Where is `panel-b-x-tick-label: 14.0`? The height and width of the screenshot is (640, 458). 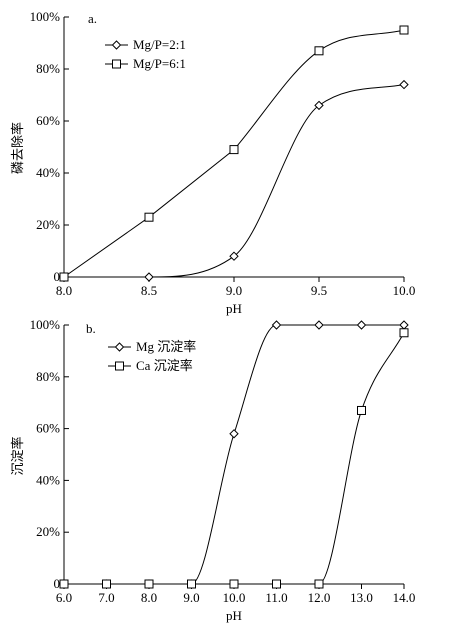
panel-b-x-tick-label: 14.0 is located at coordinates (404, 597).